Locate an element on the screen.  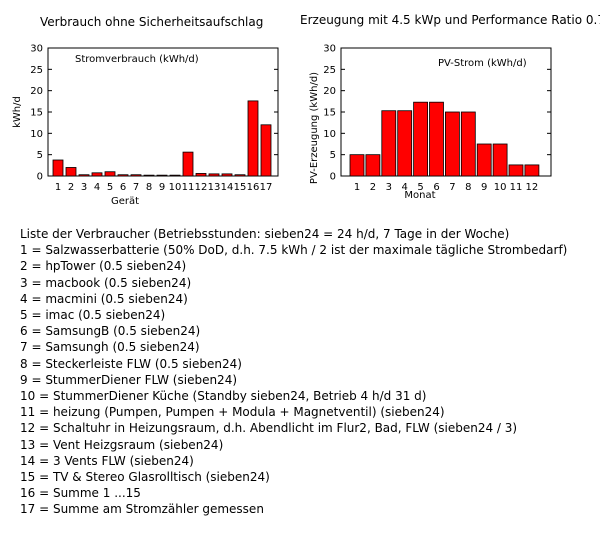
left-xtick-label-1: 1 is located at coordinates (58, 187).